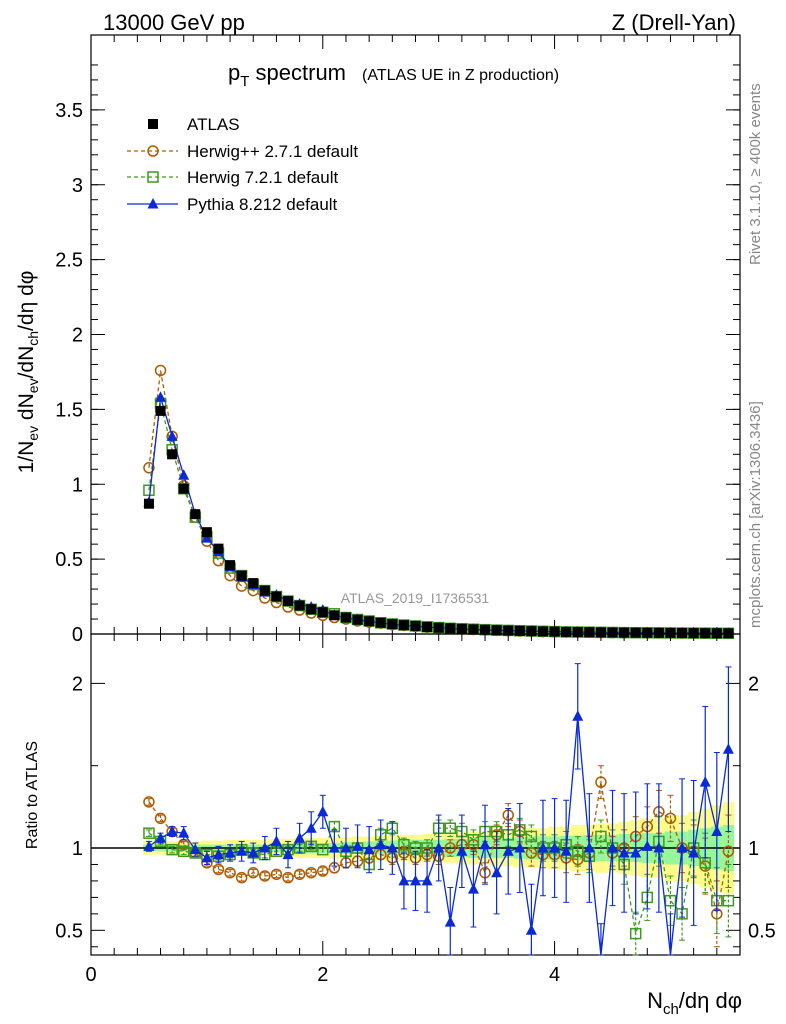 This screenshot has width=786, height=1024. Describe the element at coordinates (753, 849) in the screenshot. I see `ratio-ytick-label-right: 1` at that location.